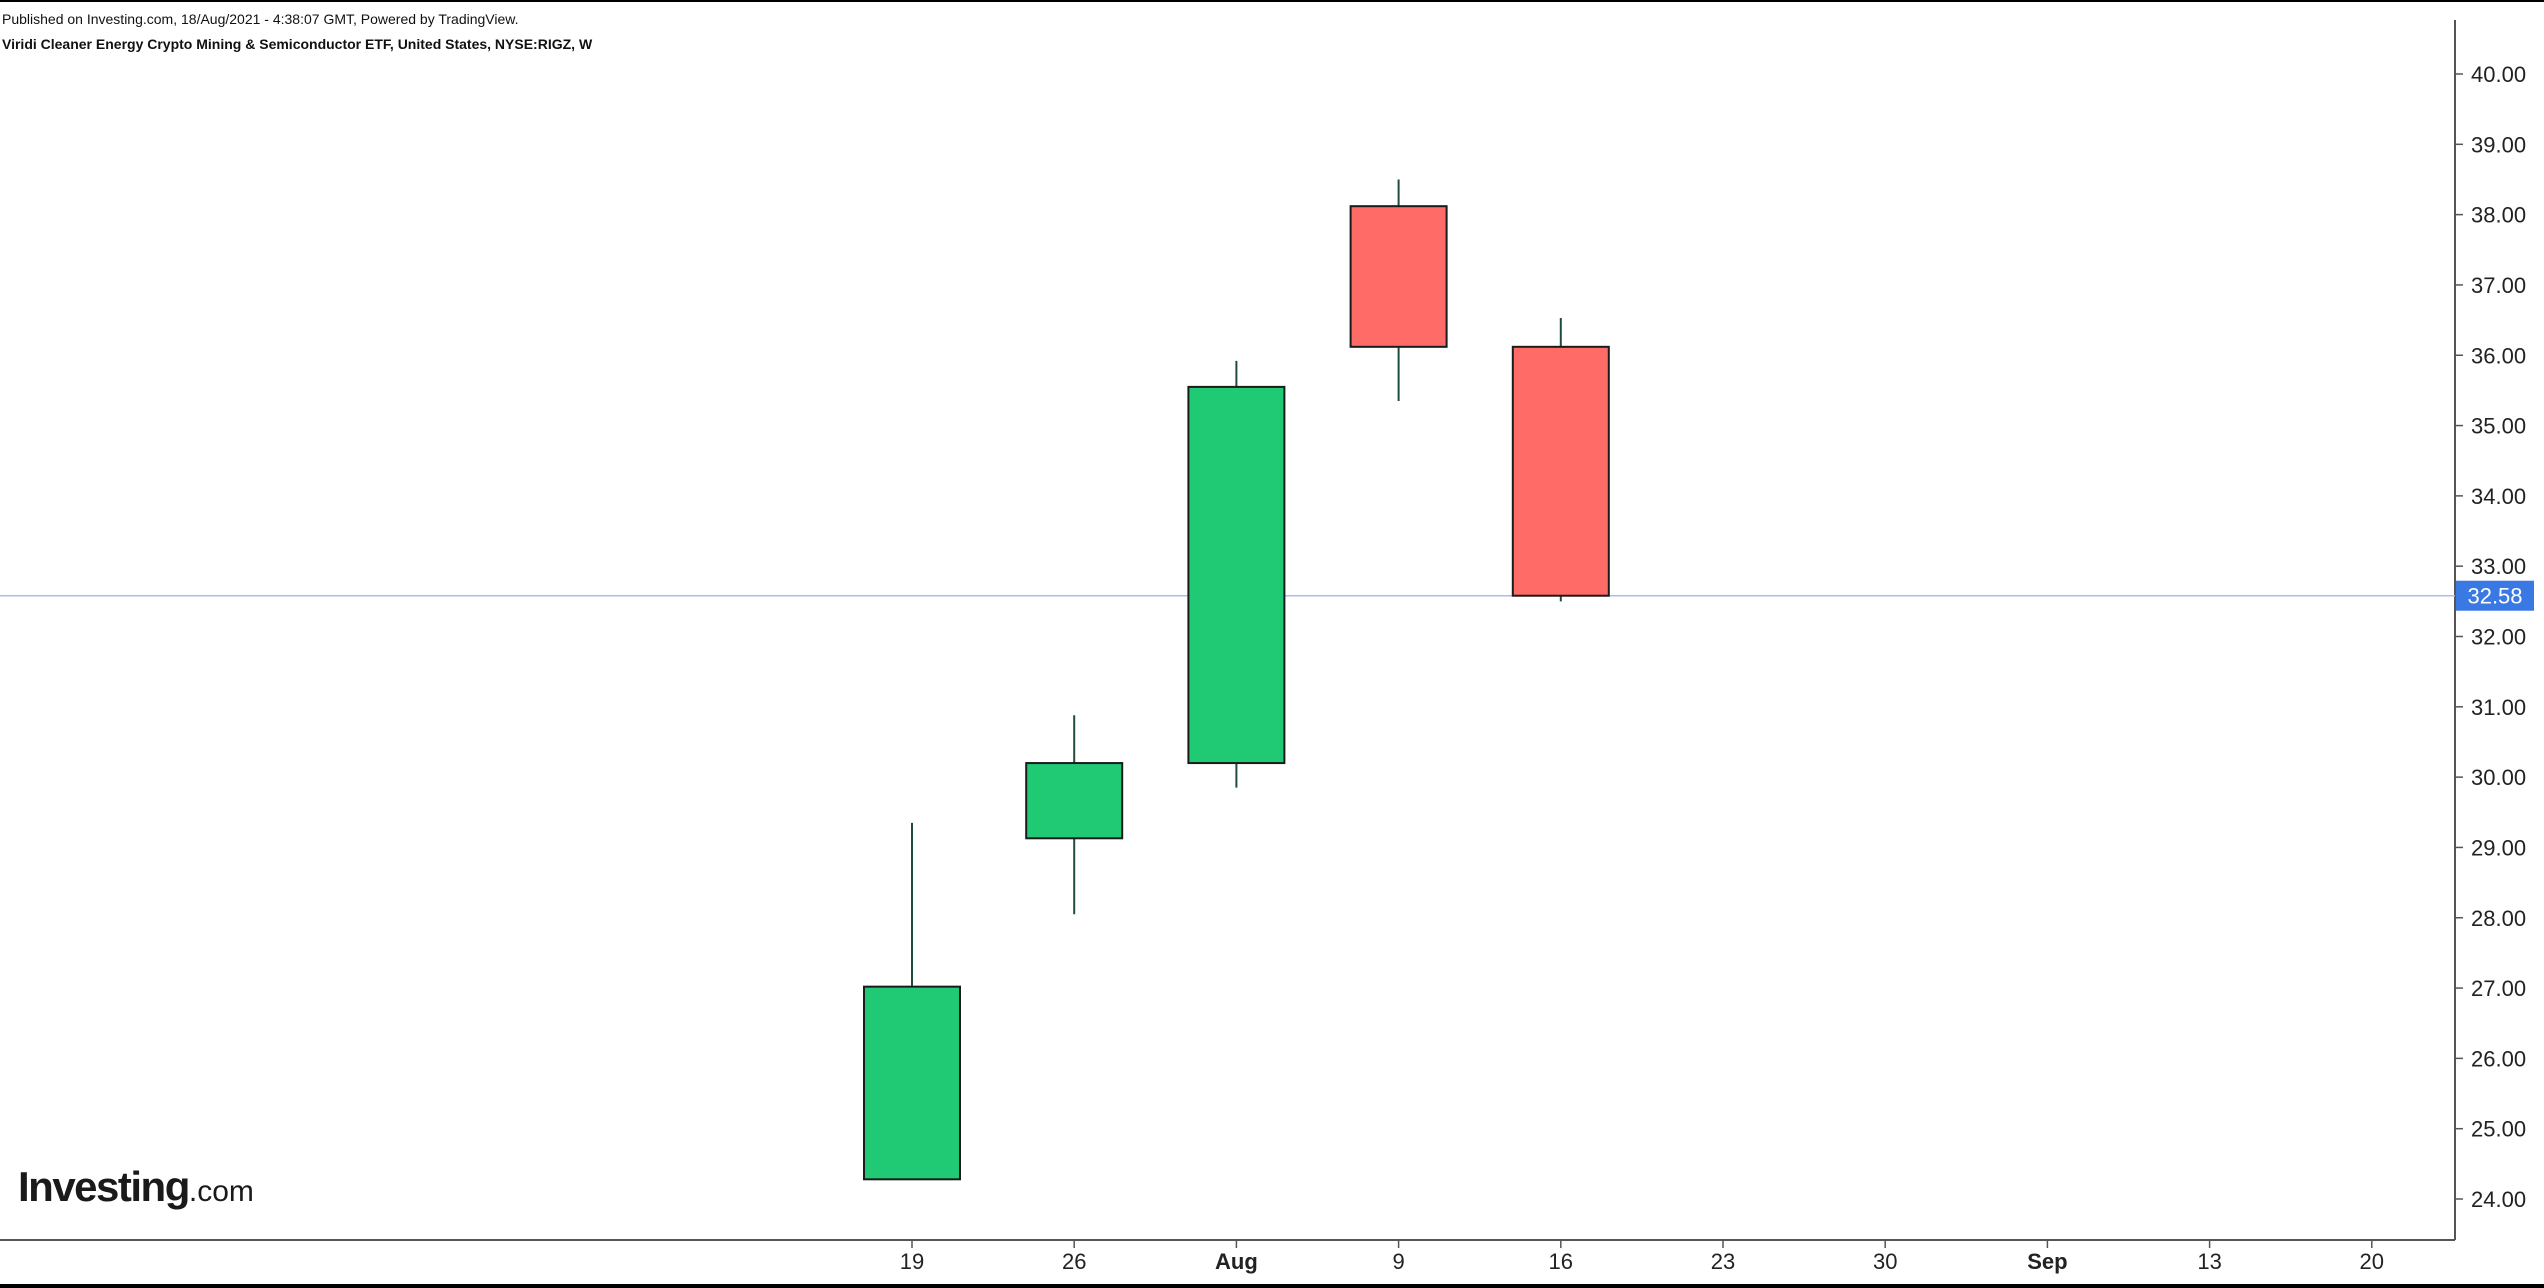 The width and height of the screenshot is (2544, 1288). Describe the element at coordinates (2498, 144) in the screenshot. I see `y-tick-label: 39.00` at that location.